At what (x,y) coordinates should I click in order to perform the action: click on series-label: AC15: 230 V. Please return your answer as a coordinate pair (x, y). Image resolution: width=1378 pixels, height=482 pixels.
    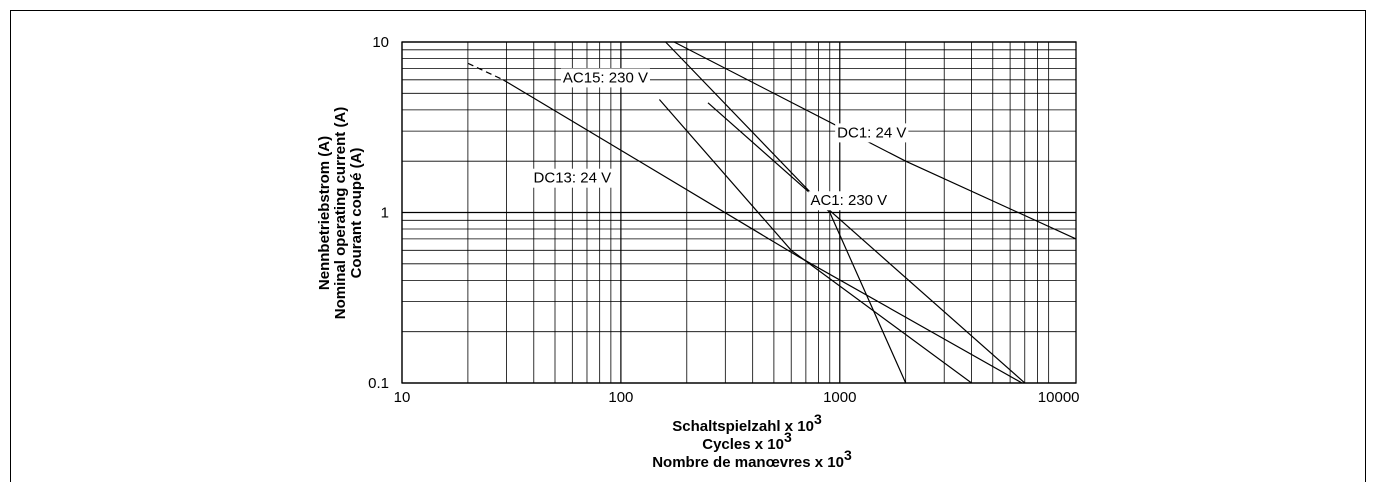
    Looking at the image, I should click on (605, 77).